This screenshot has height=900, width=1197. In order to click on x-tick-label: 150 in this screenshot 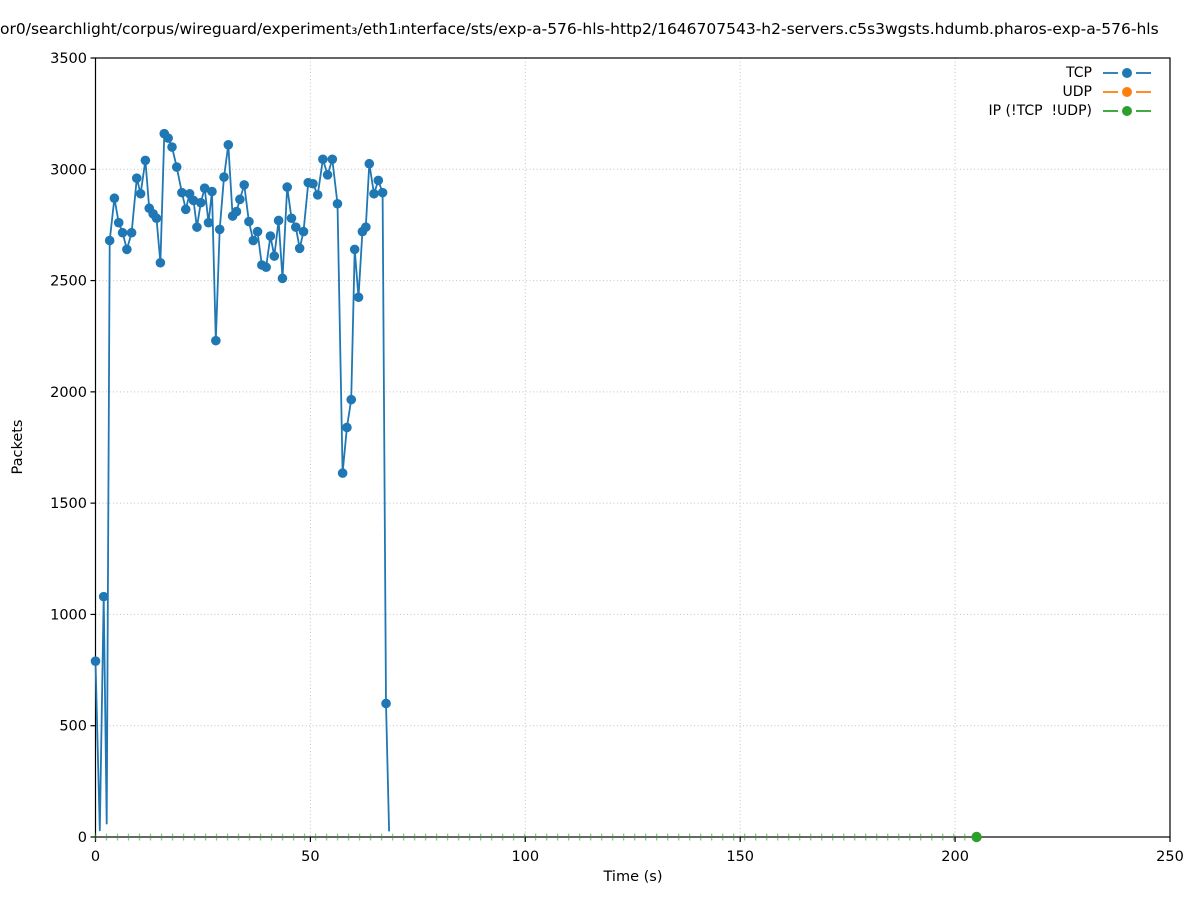, I will do `click(740, 857)`.